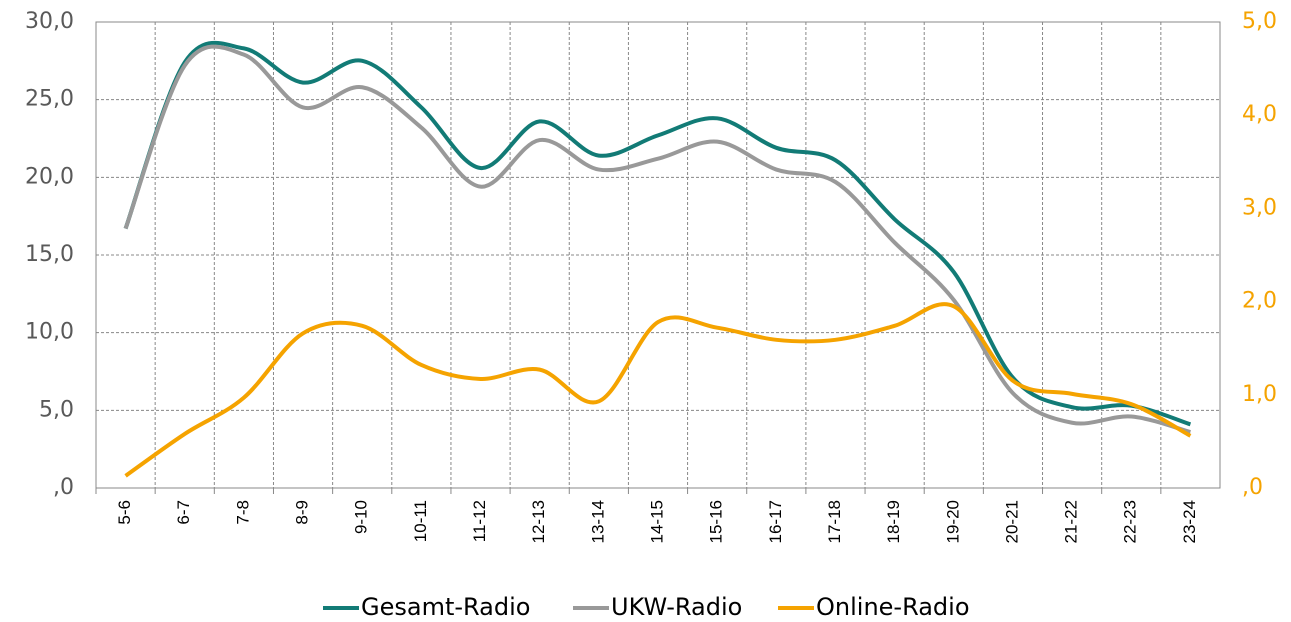 This screenshot has width=1291, height=622. Describe the element at coordinates (63, 487) in the screenshot. I see `y-tick-label: ,0` at that location.